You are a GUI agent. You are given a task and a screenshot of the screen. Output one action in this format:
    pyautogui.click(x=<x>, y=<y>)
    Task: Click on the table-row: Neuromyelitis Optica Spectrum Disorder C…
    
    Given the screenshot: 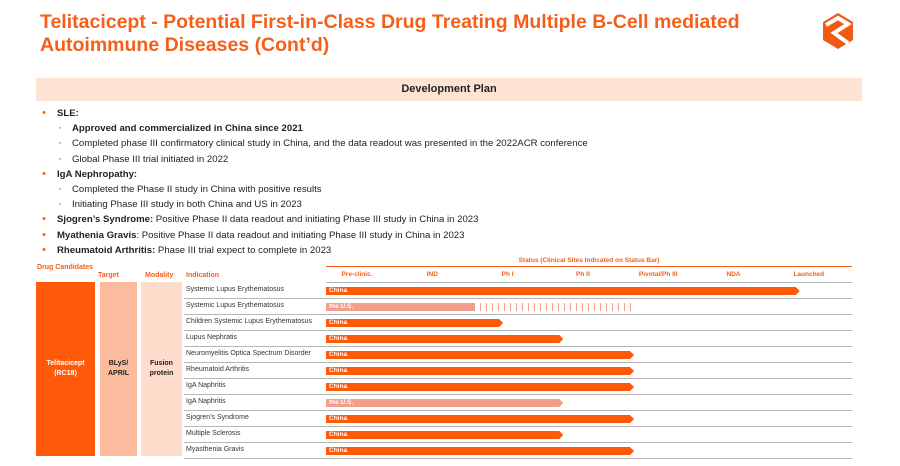 What is the action you would take?
    pyautogui.click(x=518, y=355)
    